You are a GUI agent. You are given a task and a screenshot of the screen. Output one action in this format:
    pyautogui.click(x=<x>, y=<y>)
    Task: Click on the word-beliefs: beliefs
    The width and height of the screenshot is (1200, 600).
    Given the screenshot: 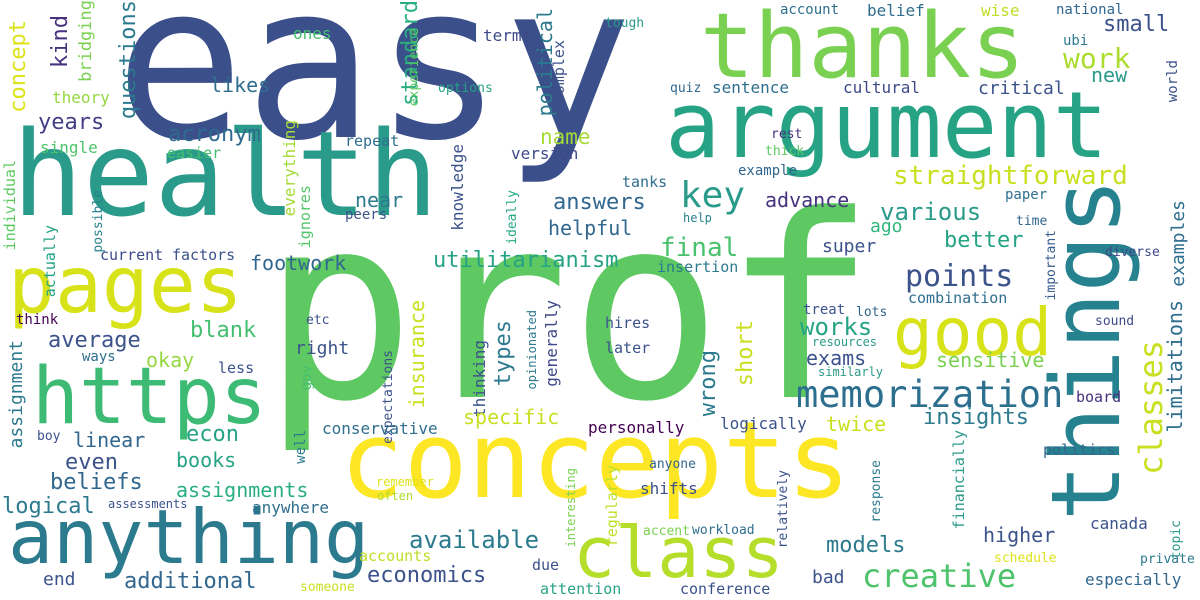 What is the action you would take?
    pyautogui.click(x=96, y=482)
    